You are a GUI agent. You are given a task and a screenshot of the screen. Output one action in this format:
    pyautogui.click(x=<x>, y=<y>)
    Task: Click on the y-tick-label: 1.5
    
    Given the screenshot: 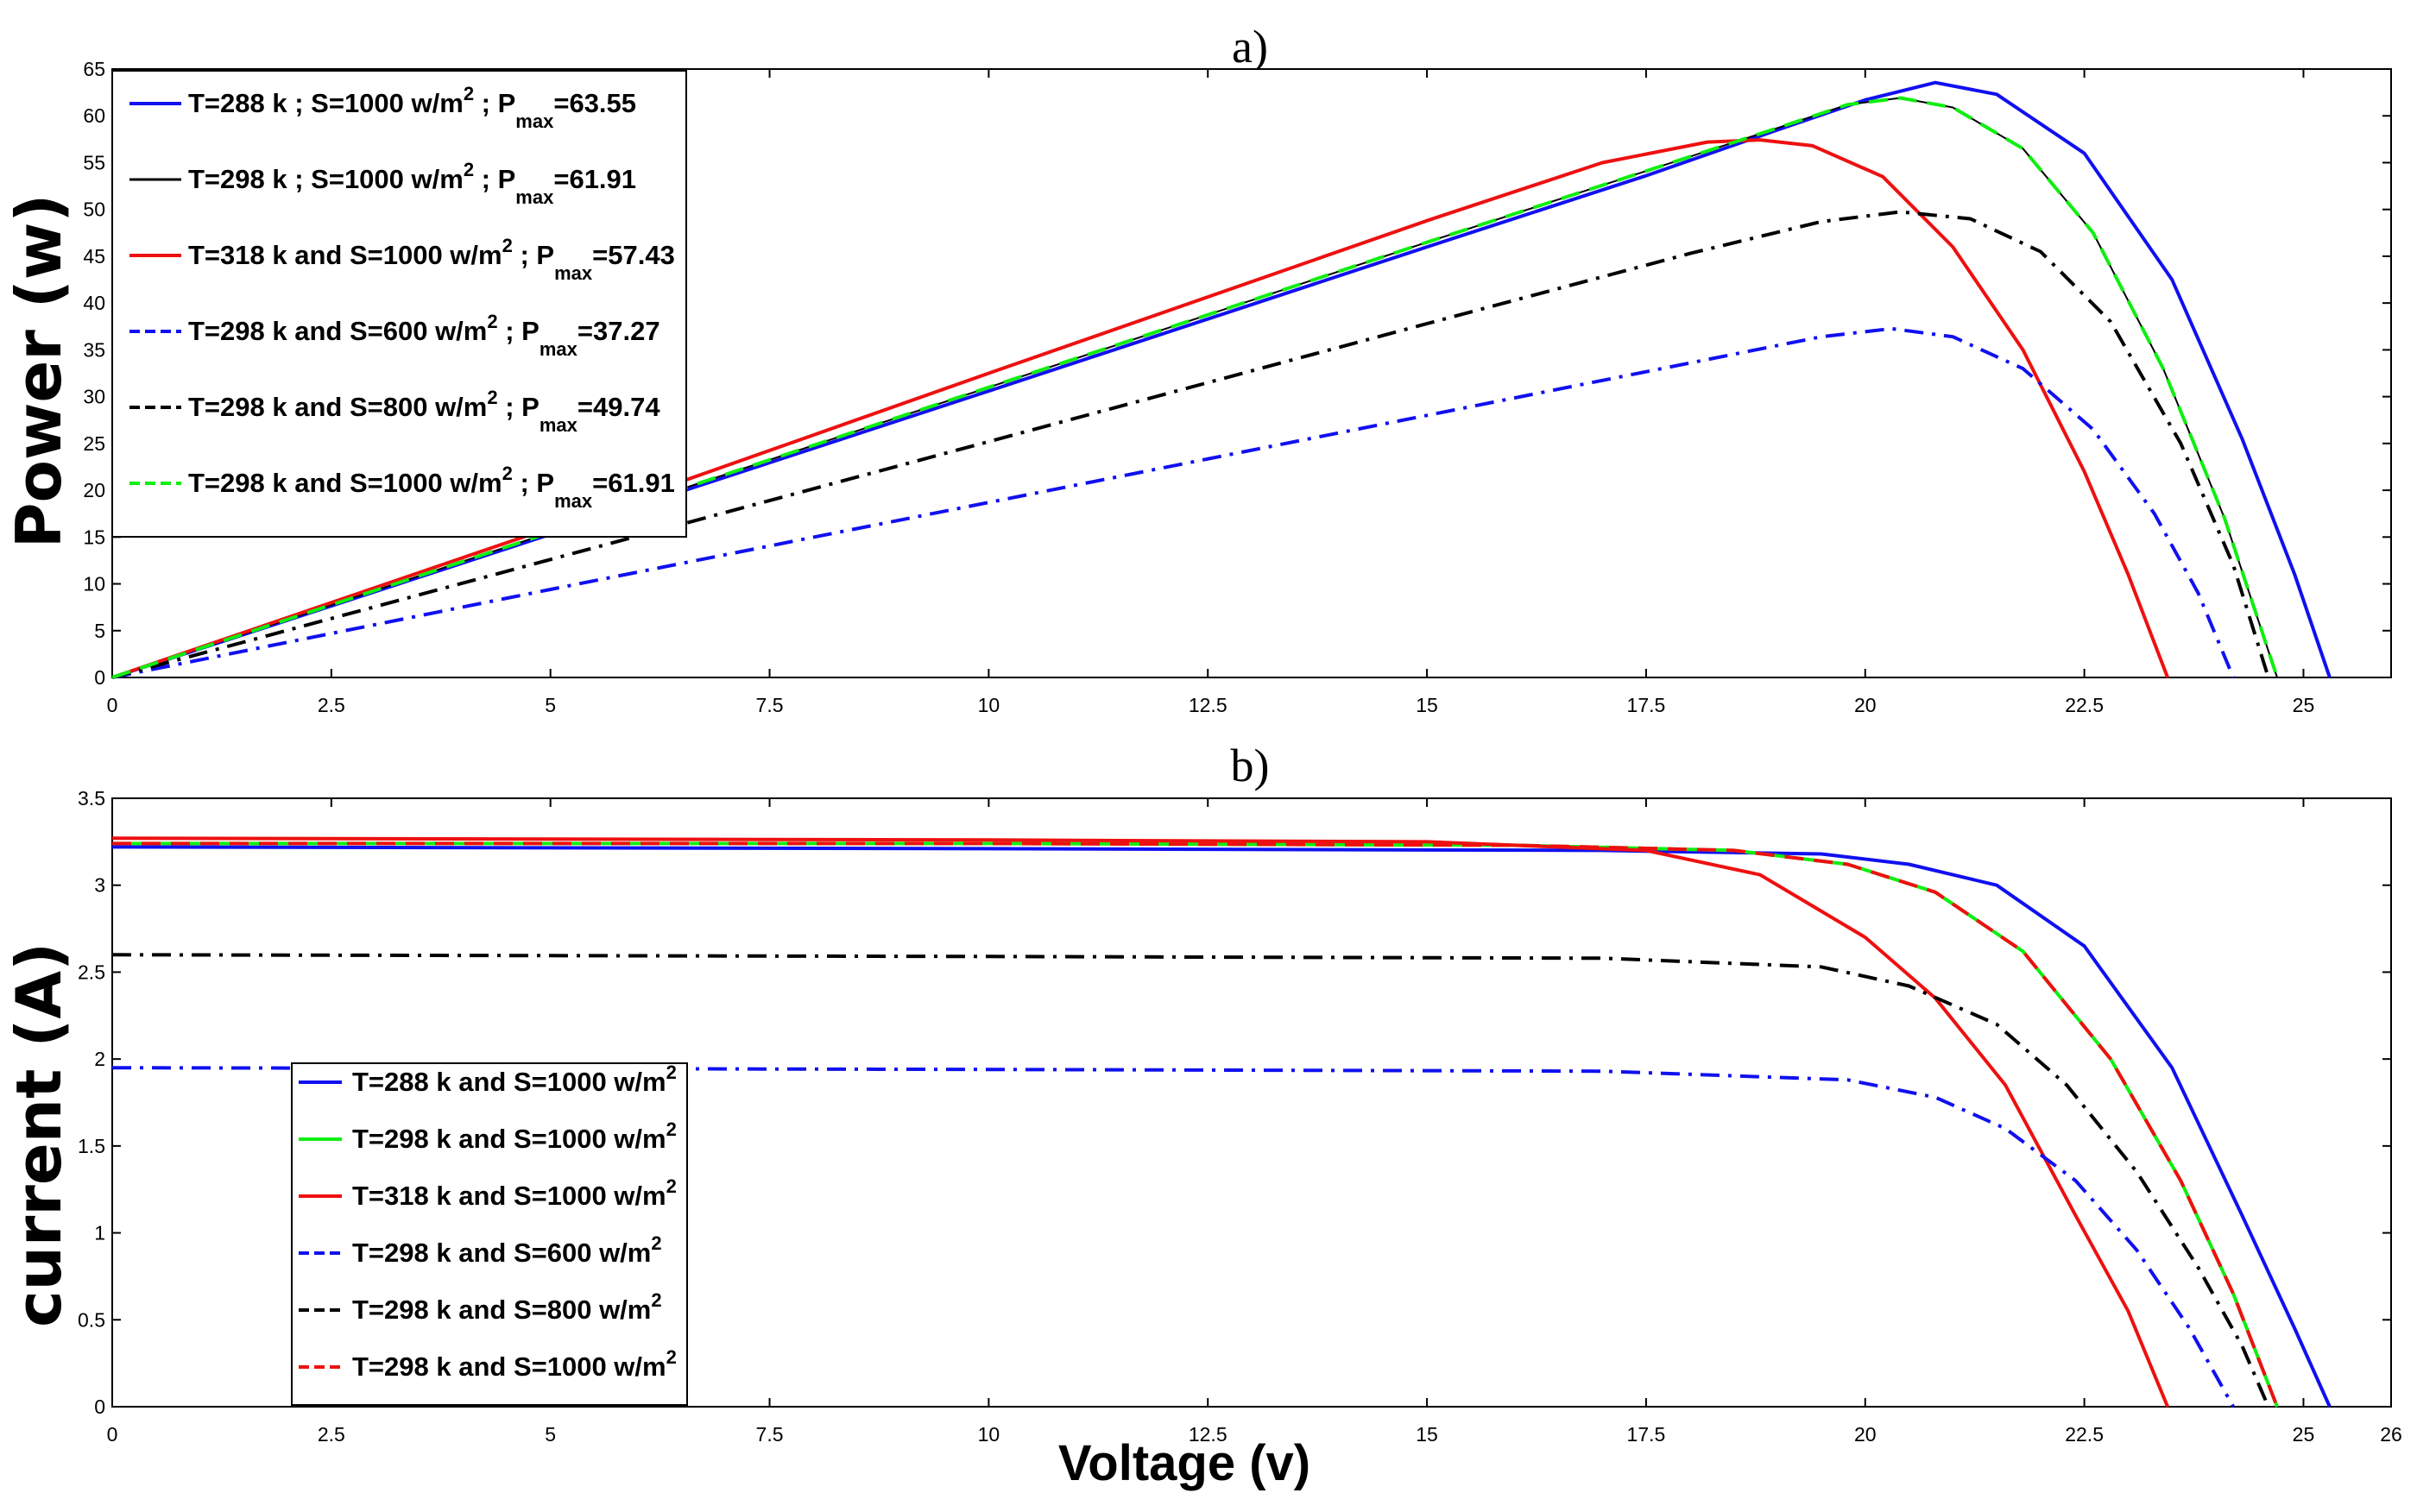 What is the action you would take?
    pyautogui.click(x=91, y=1146)
    